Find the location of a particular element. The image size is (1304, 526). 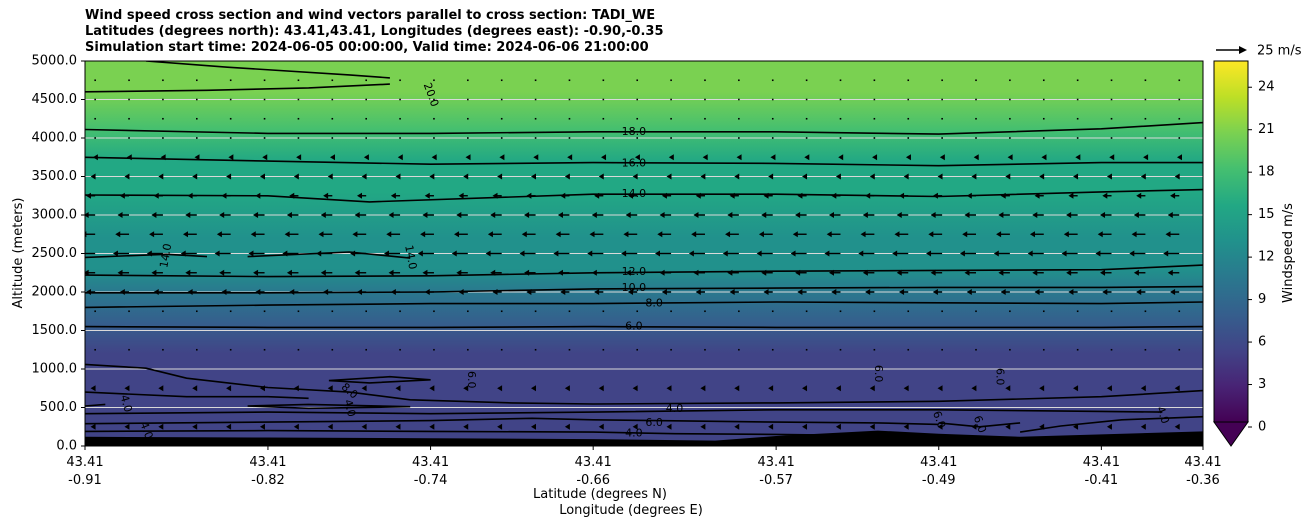

colorbar-tick-label: 15 is located at coordinates (1266, 214).